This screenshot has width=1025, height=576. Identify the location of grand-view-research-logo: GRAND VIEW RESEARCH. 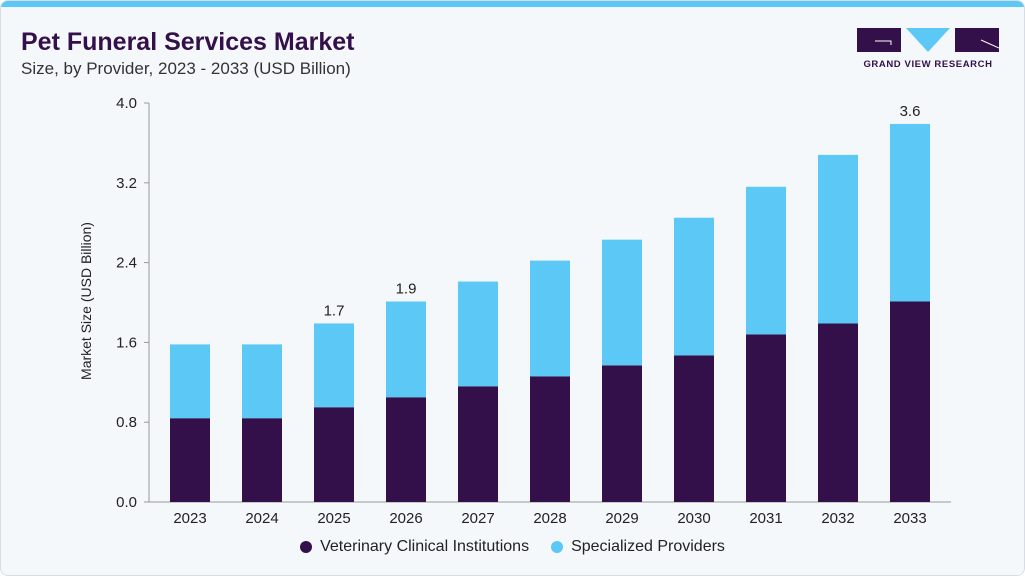
(928, 50).